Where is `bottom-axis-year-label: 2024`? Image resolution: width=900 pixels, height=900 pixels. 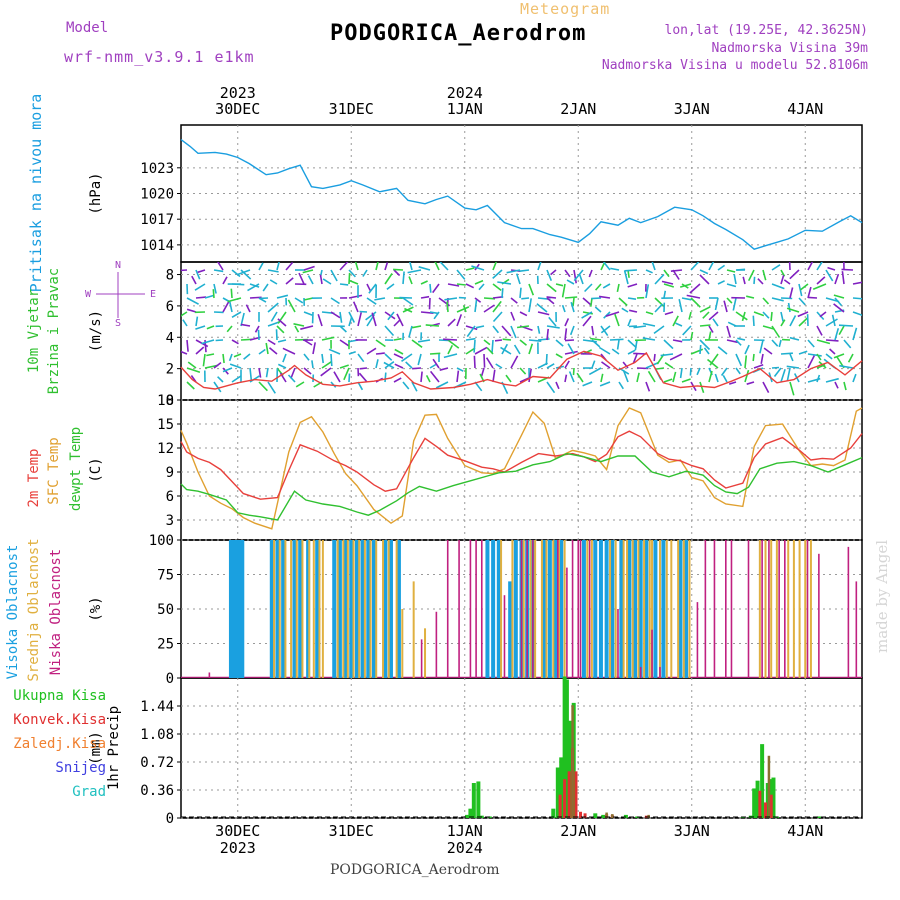 bottom-axis-year-label: 2024 is located at coordinates (465, 848).